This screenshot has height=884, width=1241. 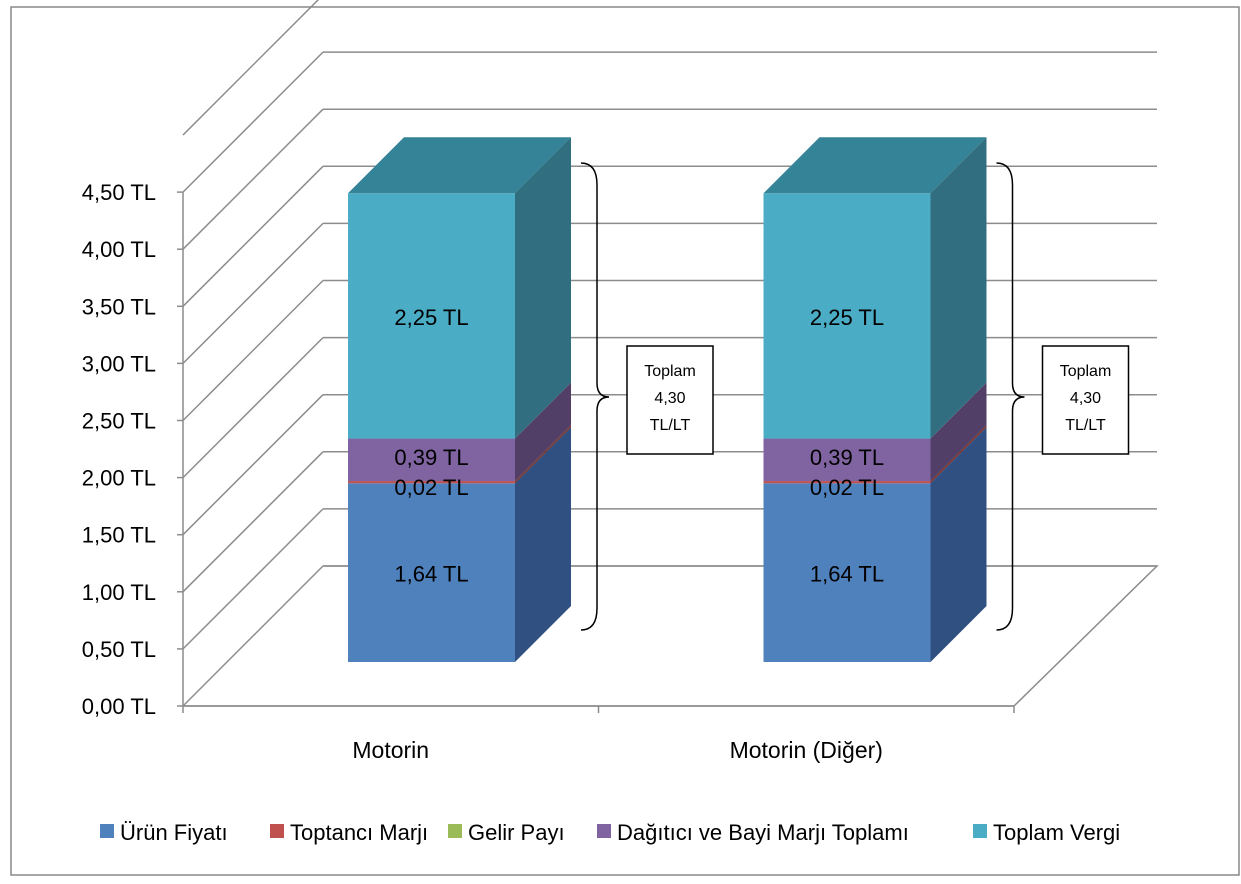 I want to click on y-tick-label: 1,50 TL, so click(x=119, y=535).